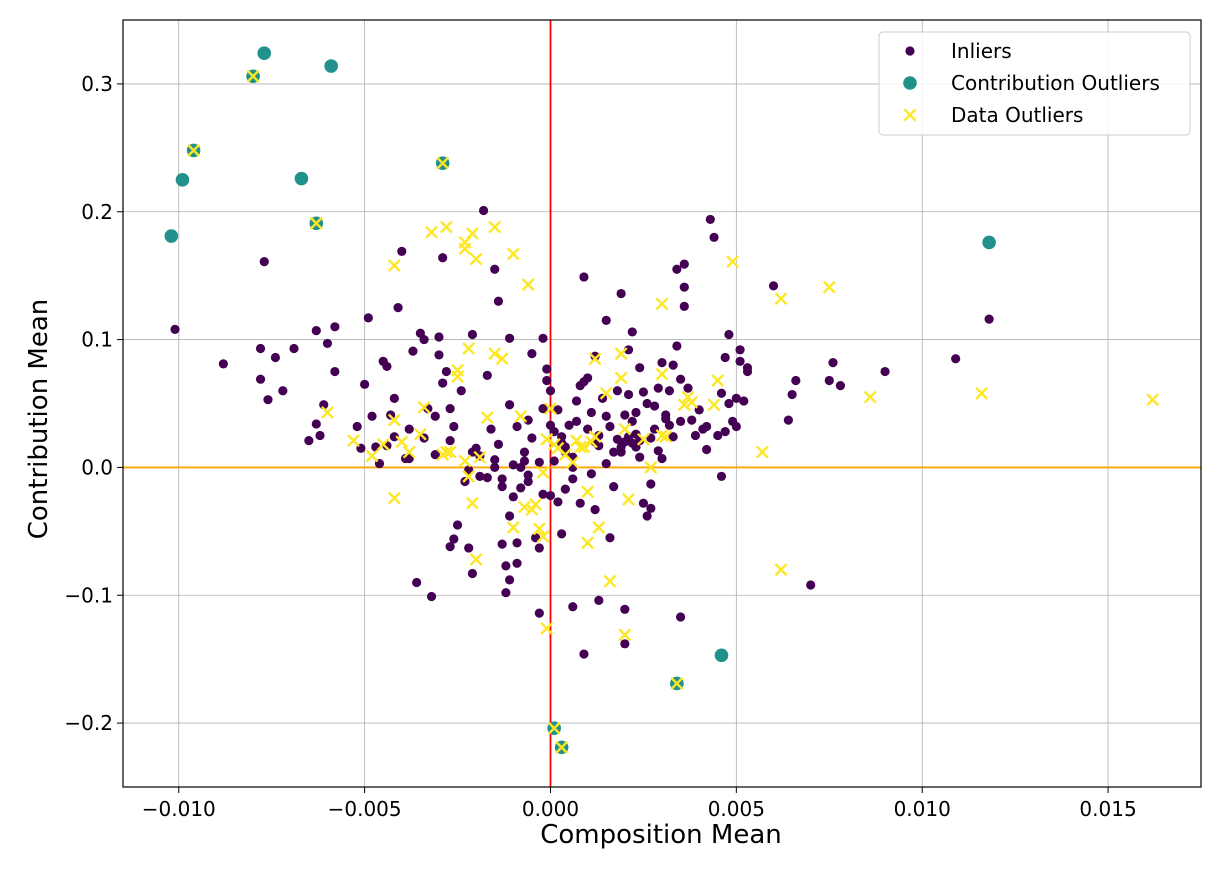  Describe the element at coordinates (922, 809) in the screenshot. I see `x-tick-label: 0.010` at that location.